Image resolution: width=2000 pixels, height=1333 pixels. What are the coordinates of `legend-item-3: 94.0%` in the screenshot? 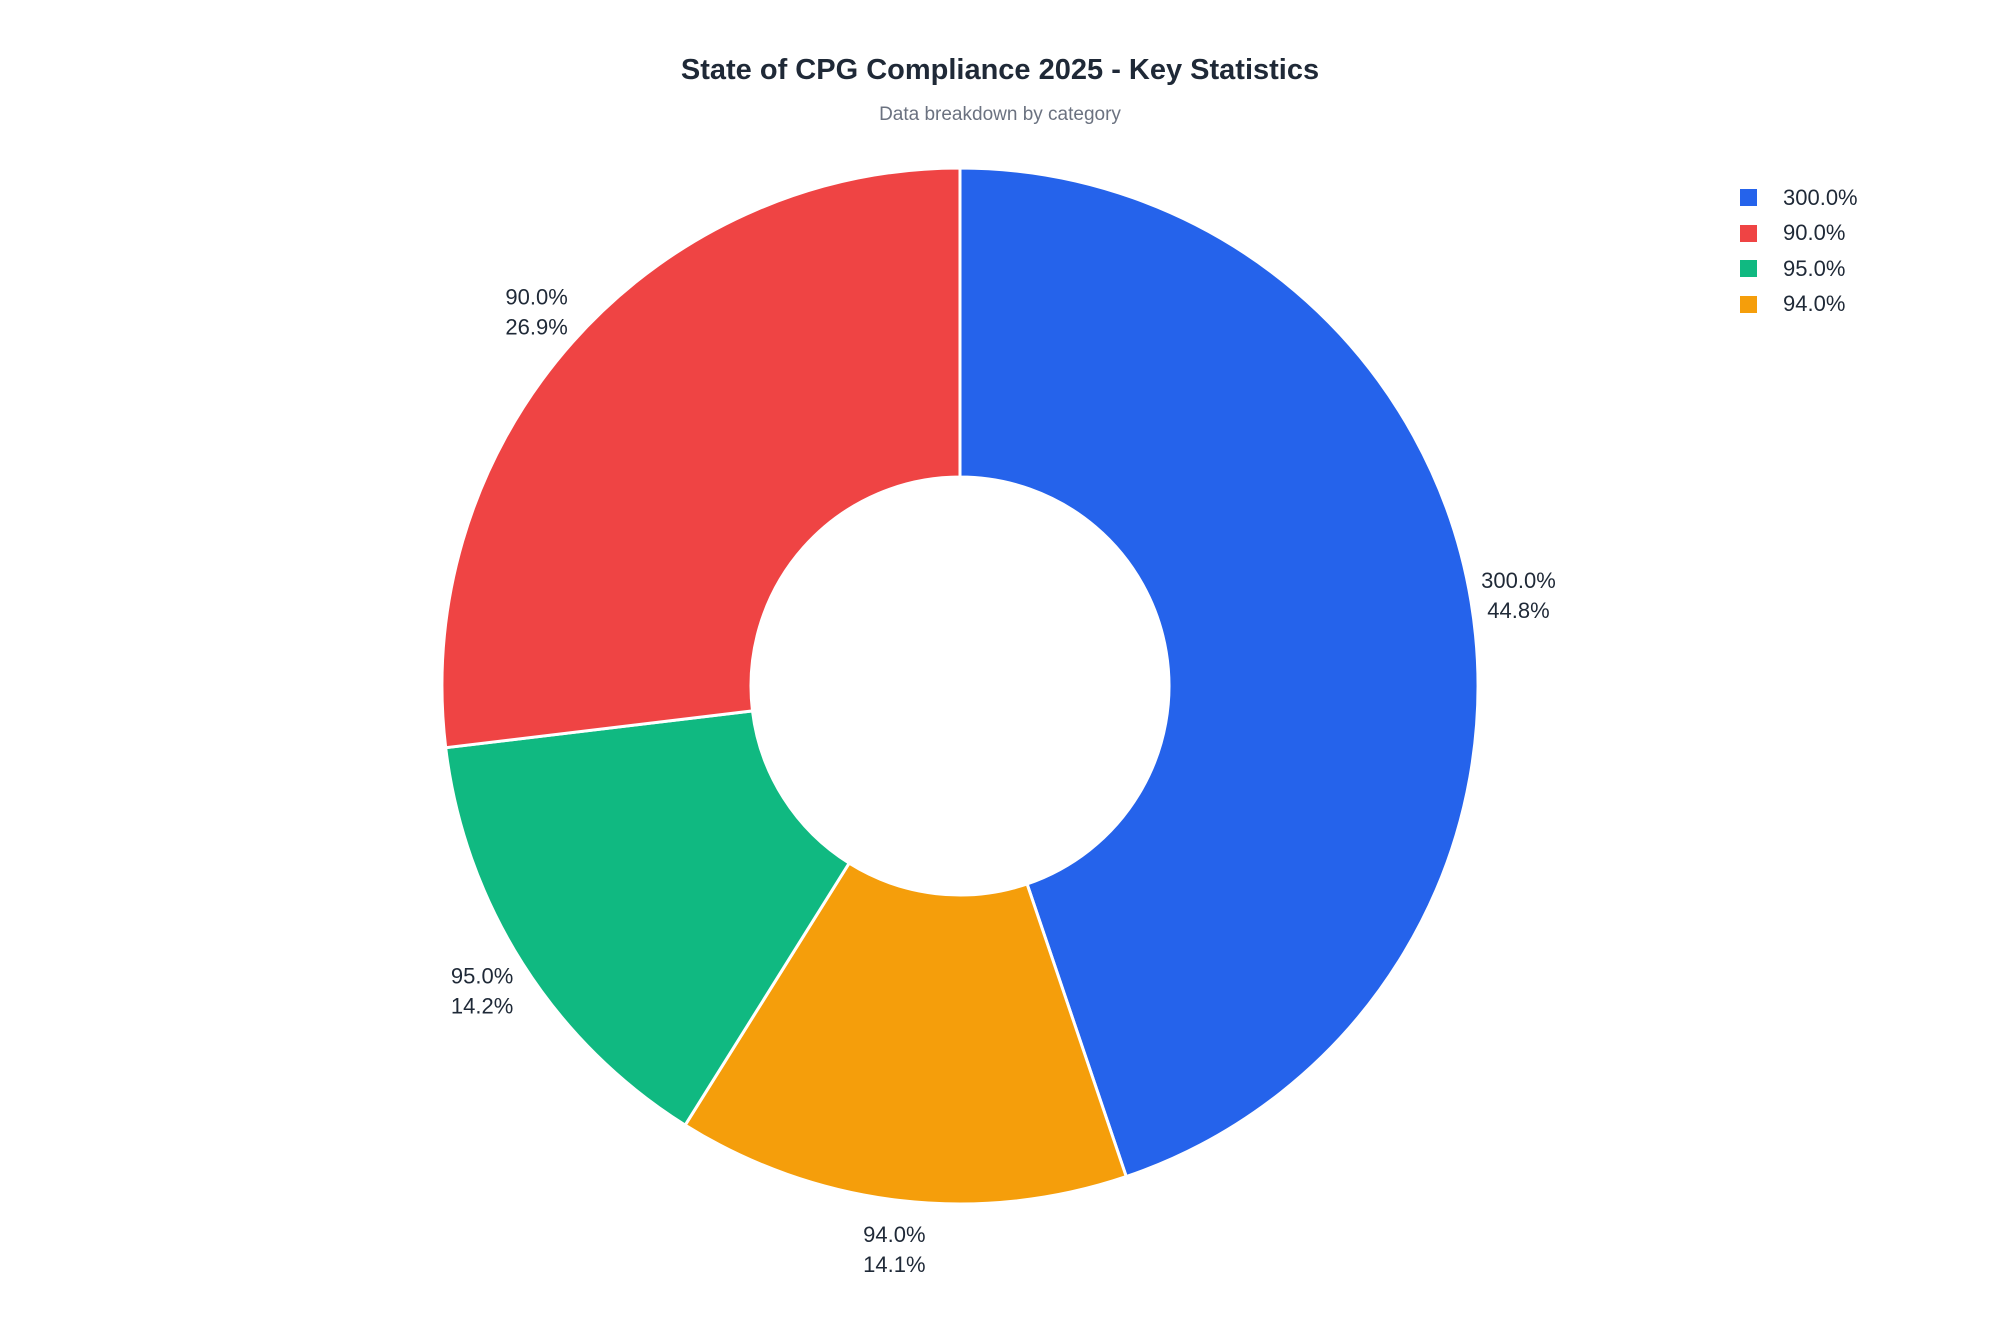 It's located at (1799, 305).